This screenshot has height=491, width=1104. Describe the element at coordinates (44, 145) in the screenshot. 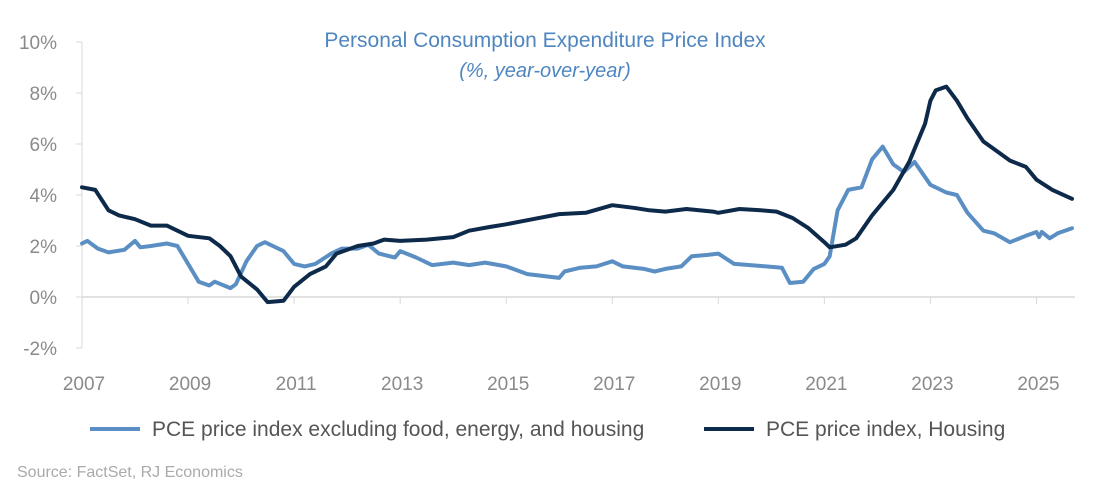

I see `y-tick-label: 6%` at that location.